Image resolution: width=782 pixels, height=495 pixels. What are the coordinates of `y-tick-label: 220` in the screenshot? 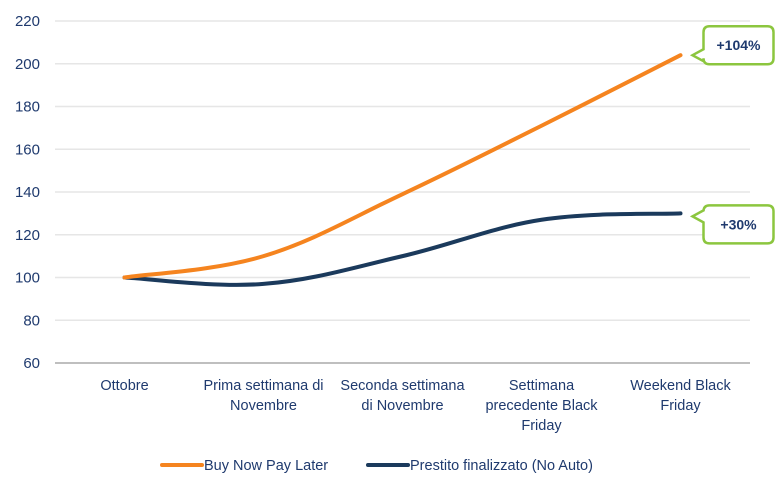 It's located at (27, 21).